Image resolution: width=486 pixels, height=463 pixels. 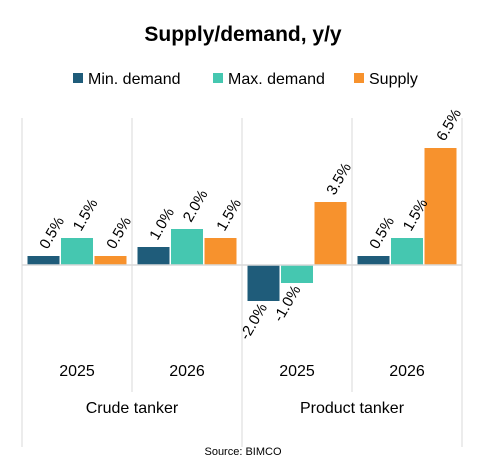 I want to click on group-label-1: Crude tanker, so click(x=132, y=408).